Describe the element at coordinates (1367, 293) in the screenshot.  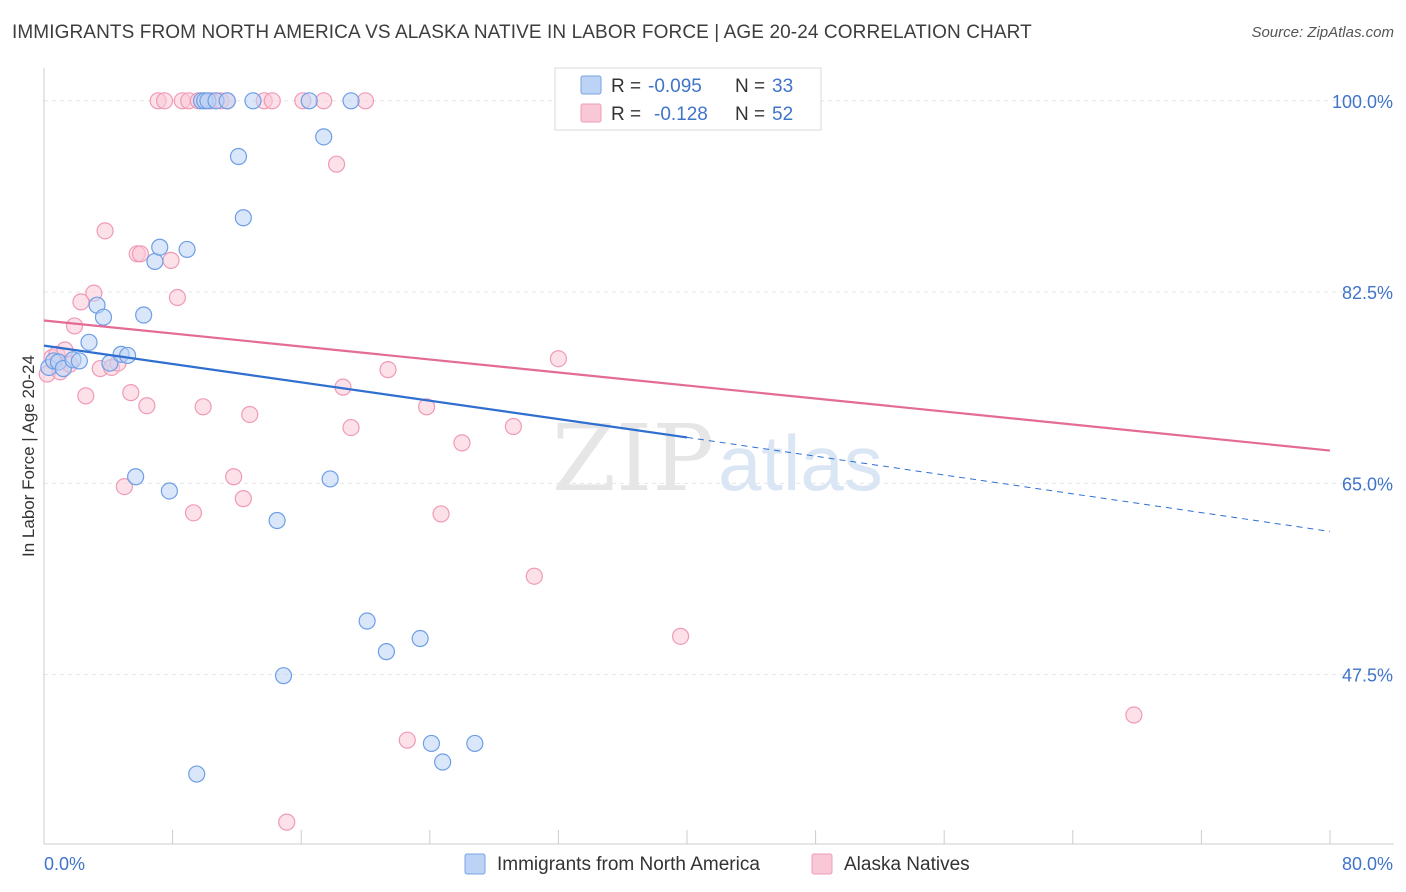
I see `y-tick-label: 82.5%` at that location.